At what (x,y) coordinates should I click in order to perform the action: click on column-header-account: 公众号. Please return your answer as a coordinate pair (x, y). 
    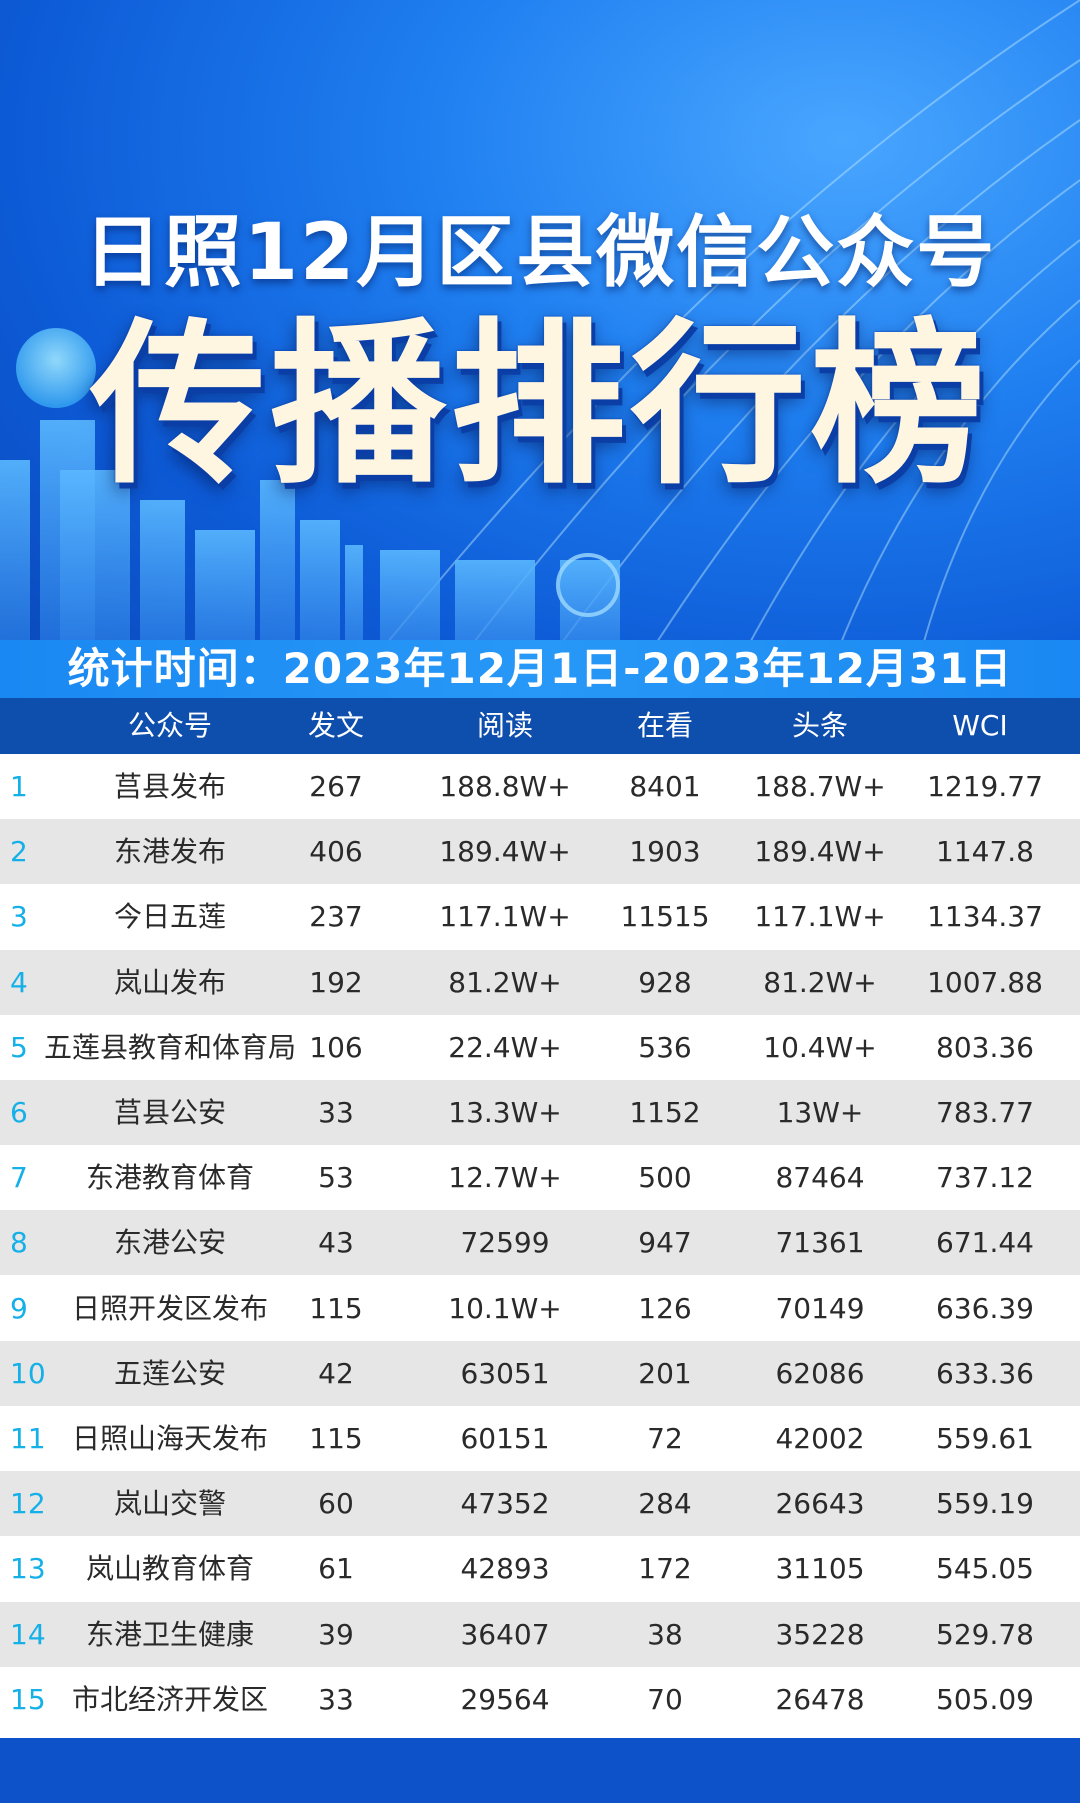
    Looking at the image, I should click on (169, 725).